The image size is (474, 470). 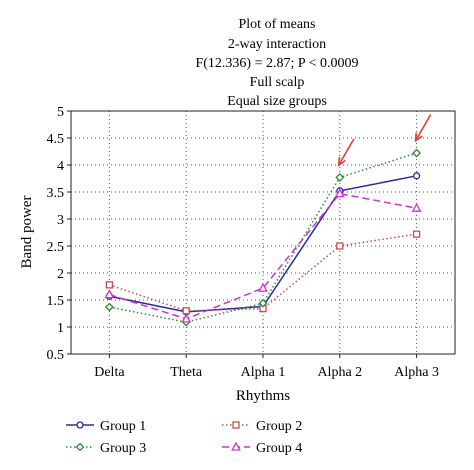 What do you see at coordinates (263, 372) in the screenshot?
I see `x-tick-label: Alpha 1` at bounding box center [263, 372].